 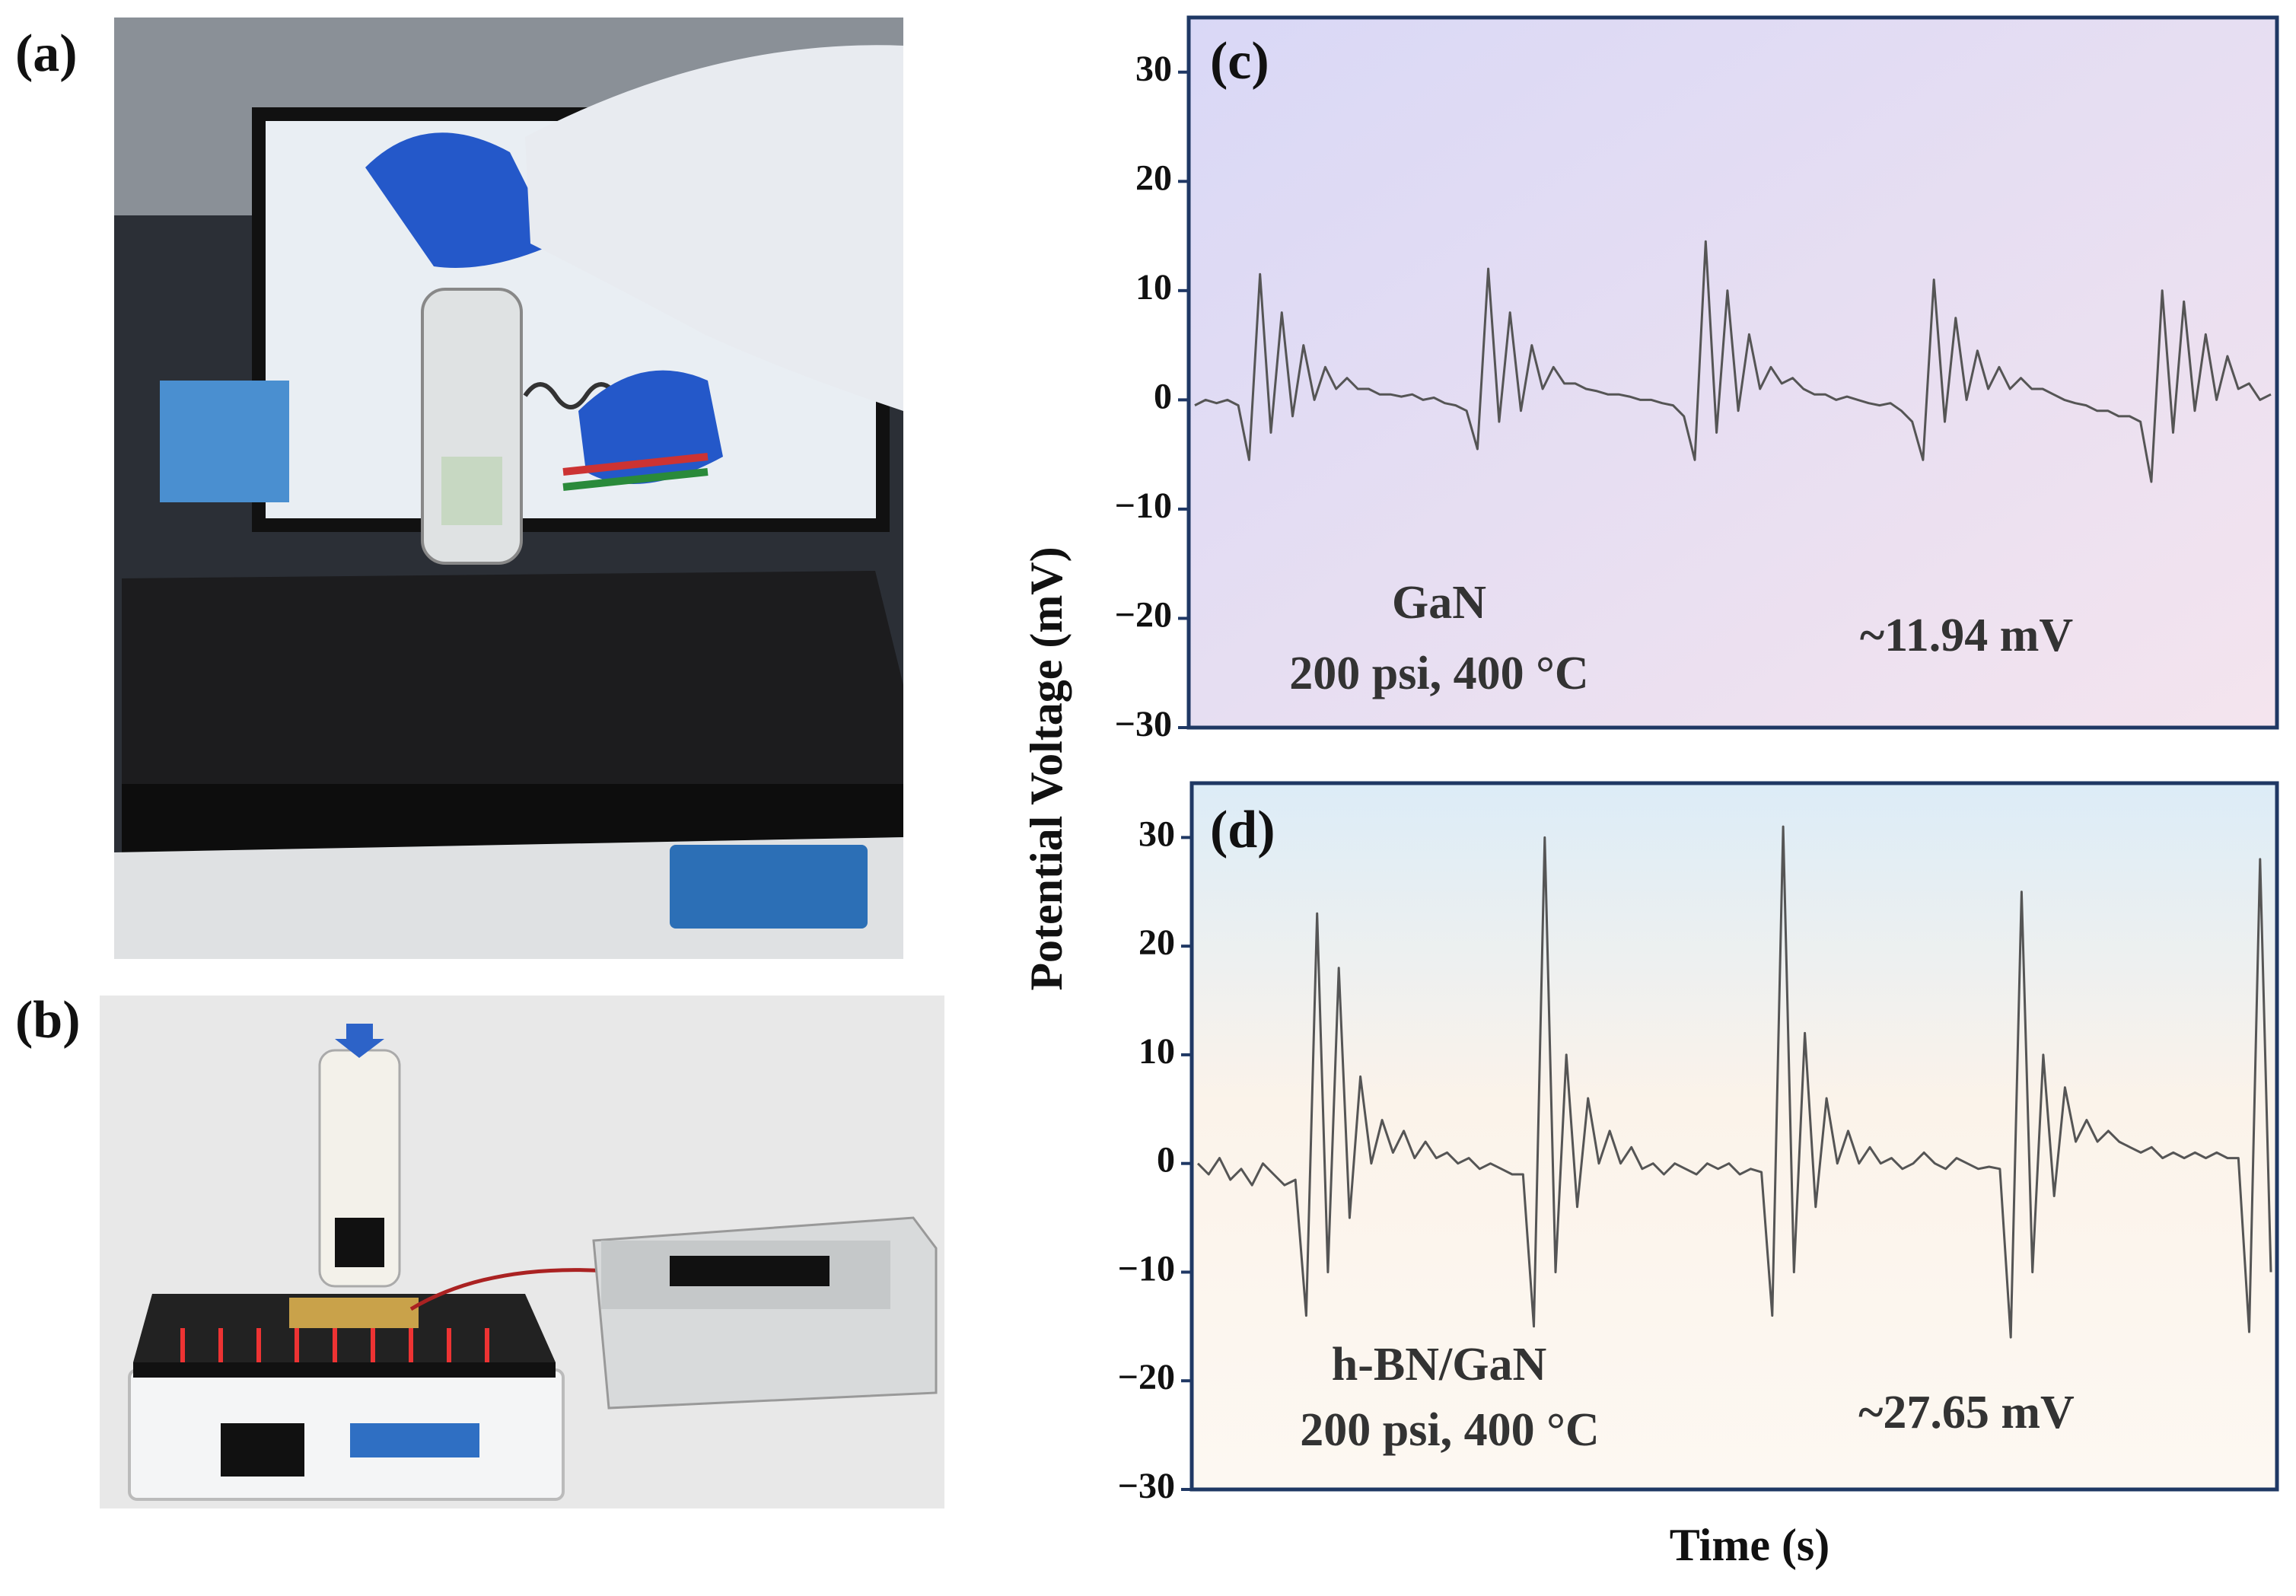 What do you see at coordinates (522, 1252) in the screenshot?
I see `photo-b` at bounding box center [522, 1252].